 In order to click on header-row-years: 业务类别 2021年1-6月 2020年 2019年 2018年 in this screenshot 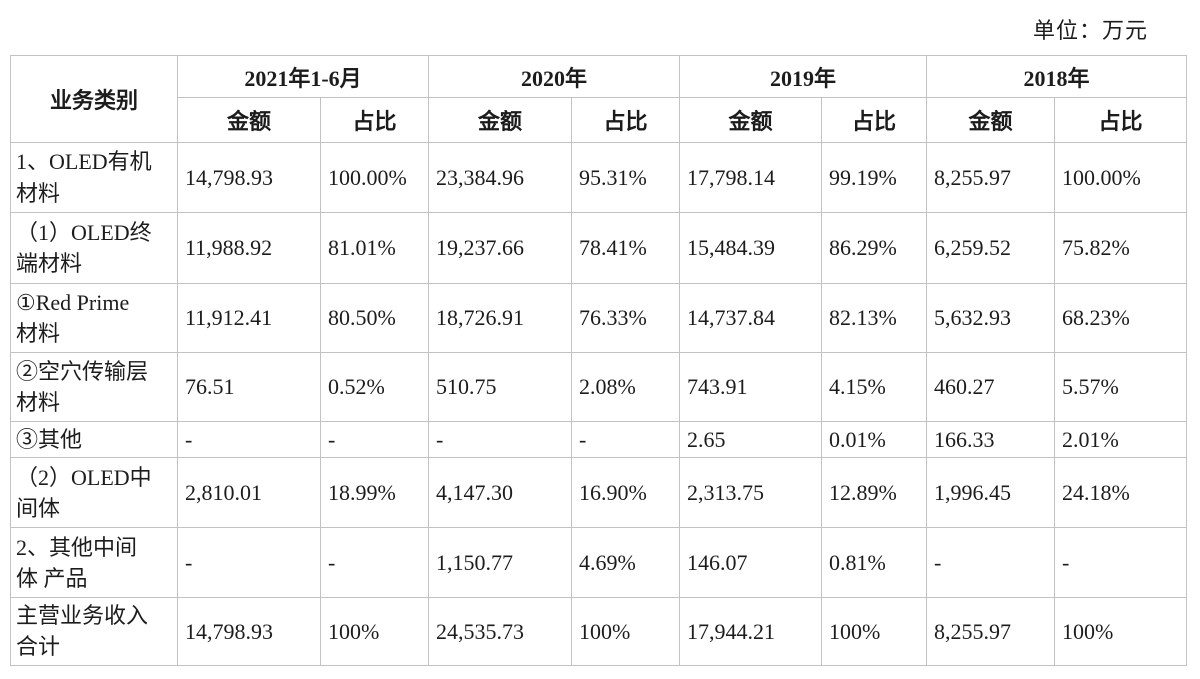, I will do `click(599, 99)`.